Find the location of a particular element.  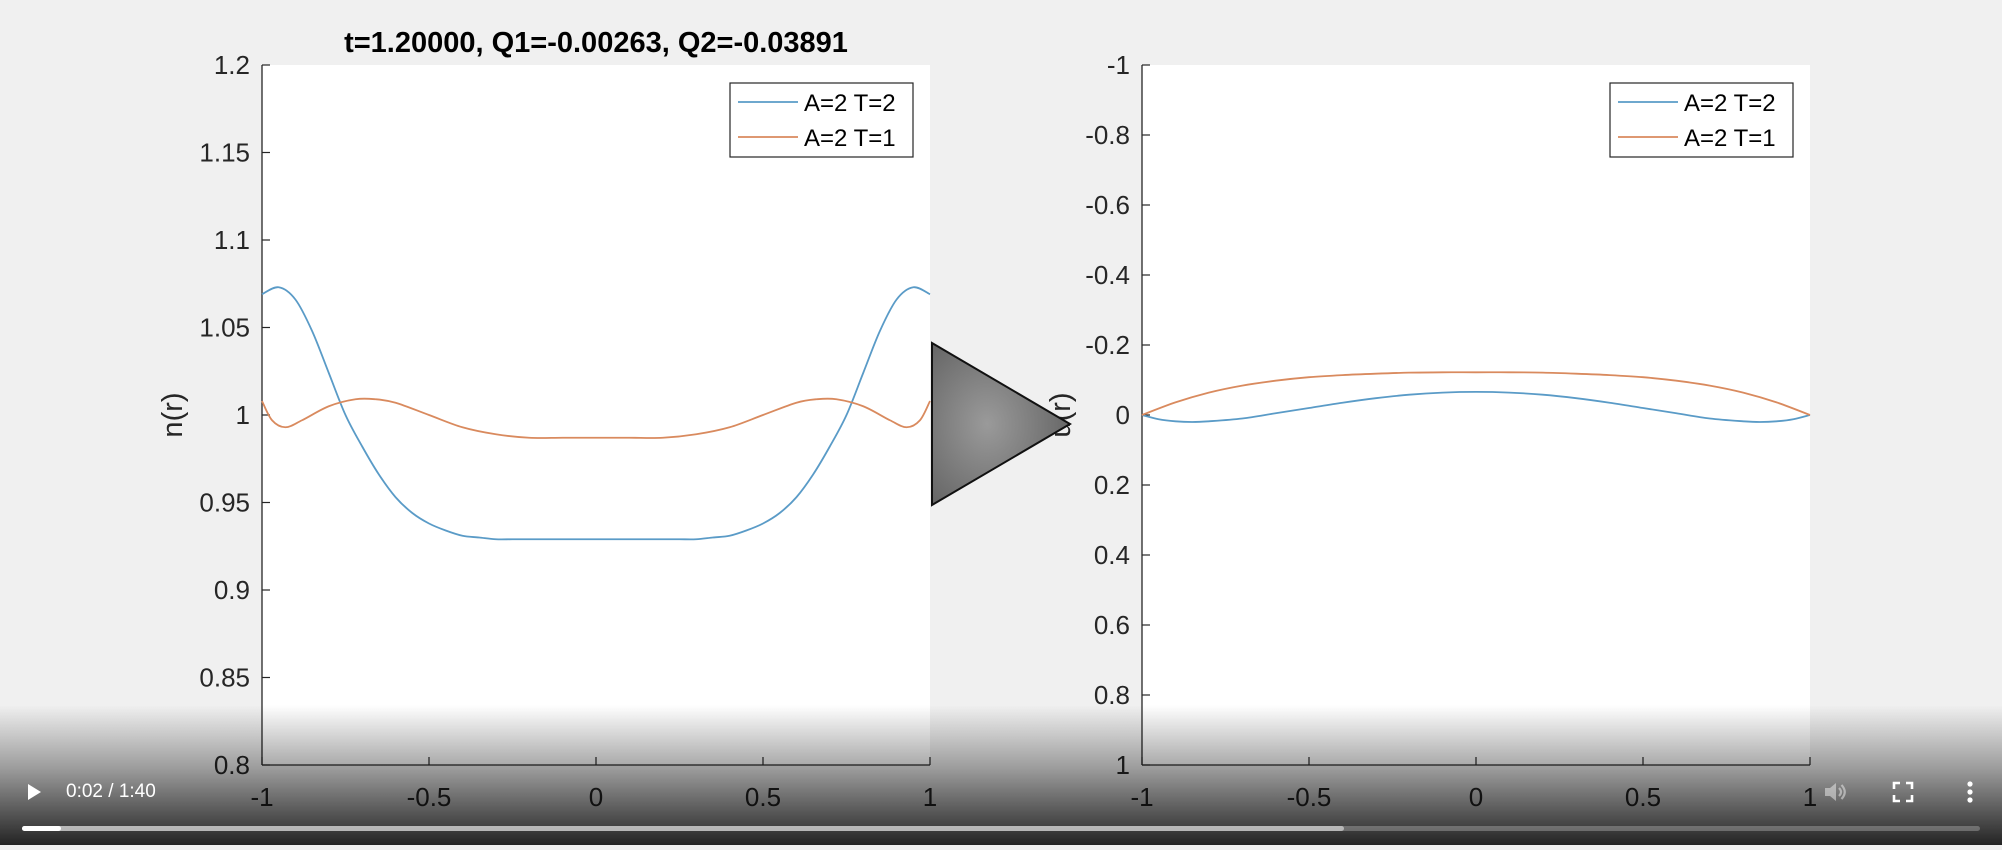

volume-button is located at coordinates (1835, 792).